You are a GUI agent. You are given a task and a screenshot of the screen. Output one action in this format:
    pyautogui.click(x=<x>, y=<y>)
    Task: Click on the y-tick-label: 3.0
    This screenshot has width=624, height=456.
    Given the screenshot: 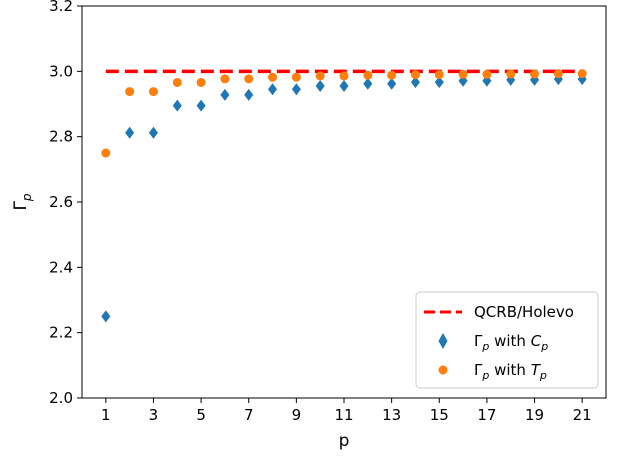 What is the action you would take?
    pyautogui.click(x=61, y=71)
    